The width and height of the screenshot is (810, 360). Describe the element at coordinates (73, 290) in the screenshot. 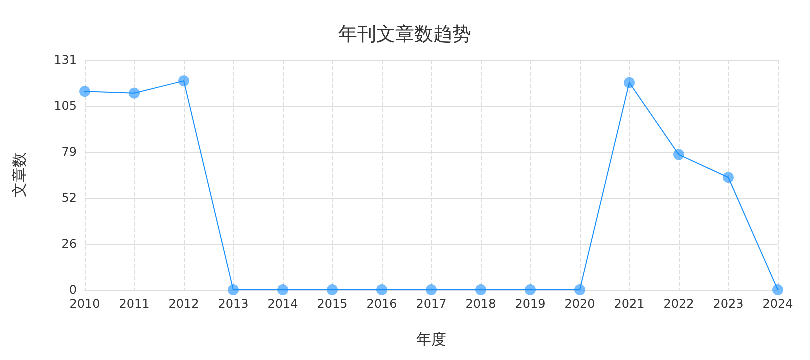

I see `y-tick-label: 0` at that location.